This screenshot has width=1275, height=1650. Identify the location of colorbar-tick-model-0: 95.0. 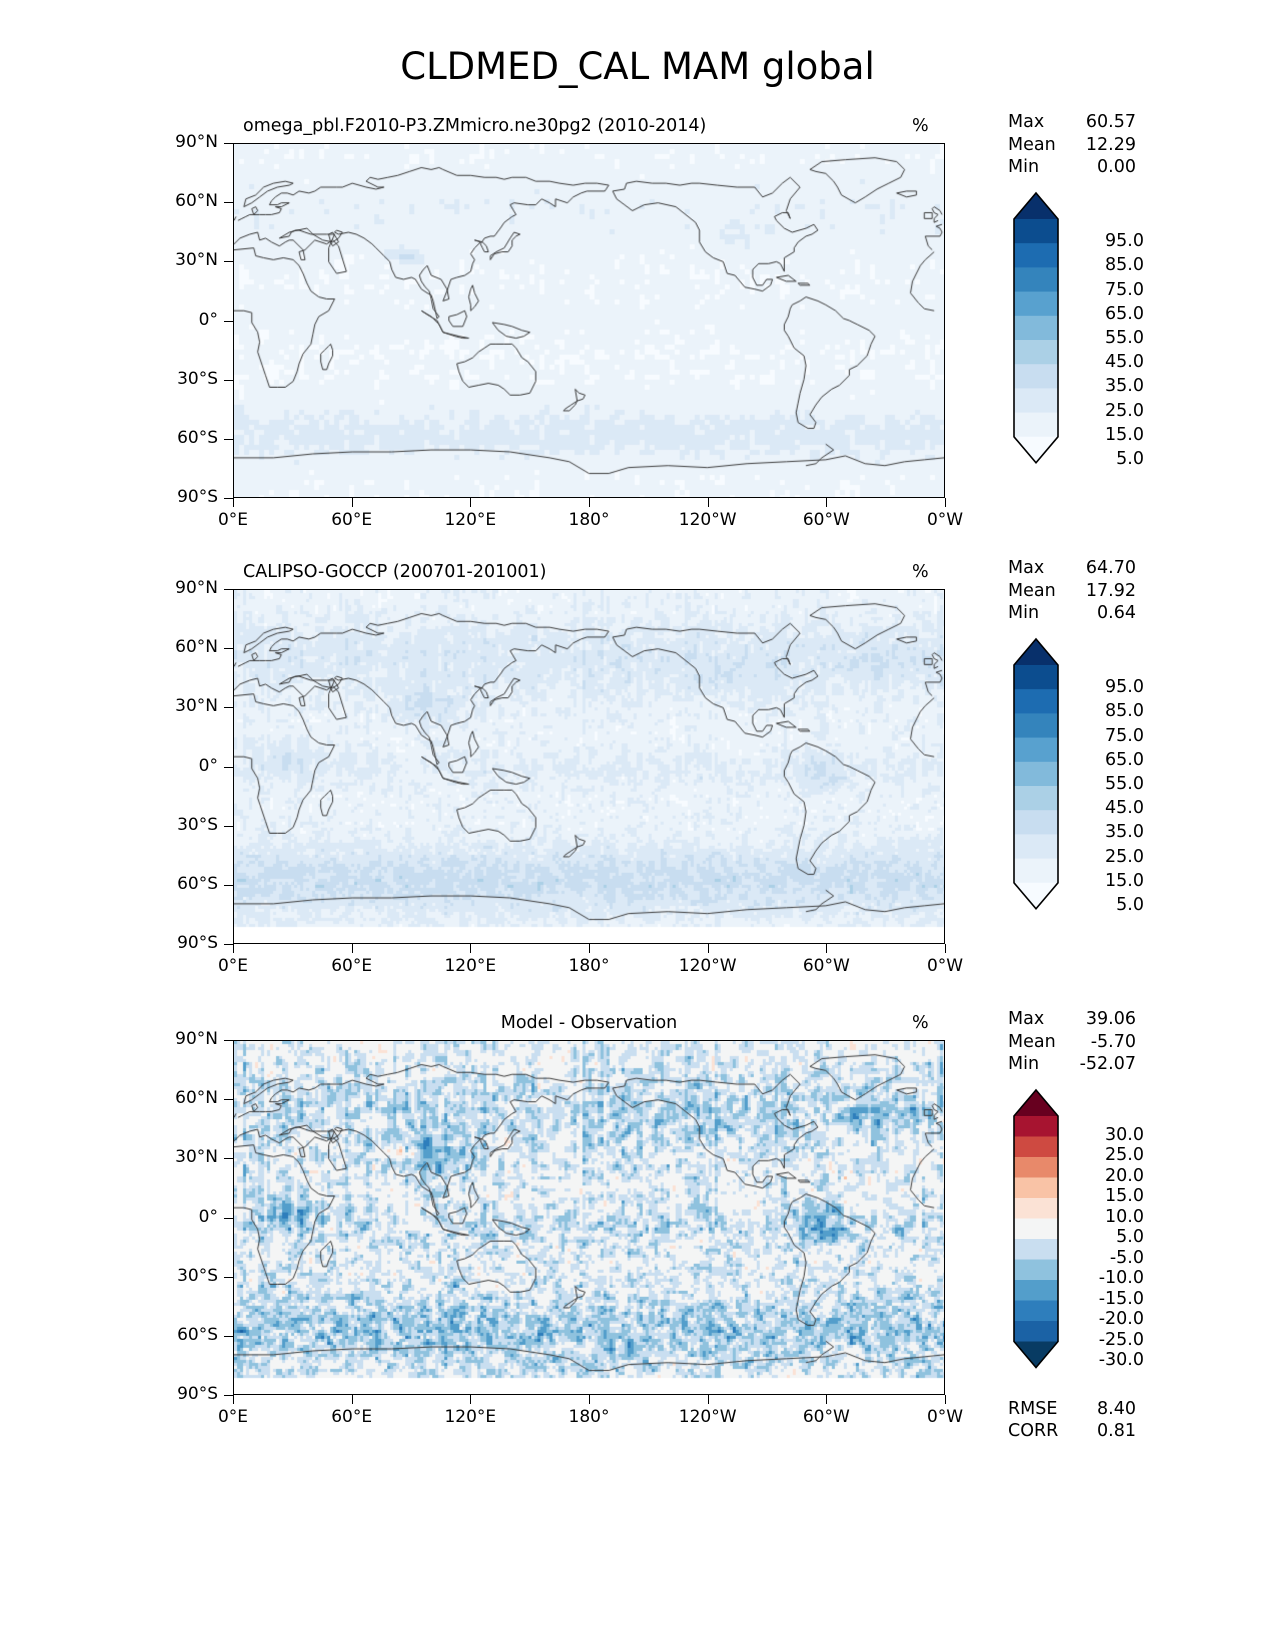
(1124, 241).